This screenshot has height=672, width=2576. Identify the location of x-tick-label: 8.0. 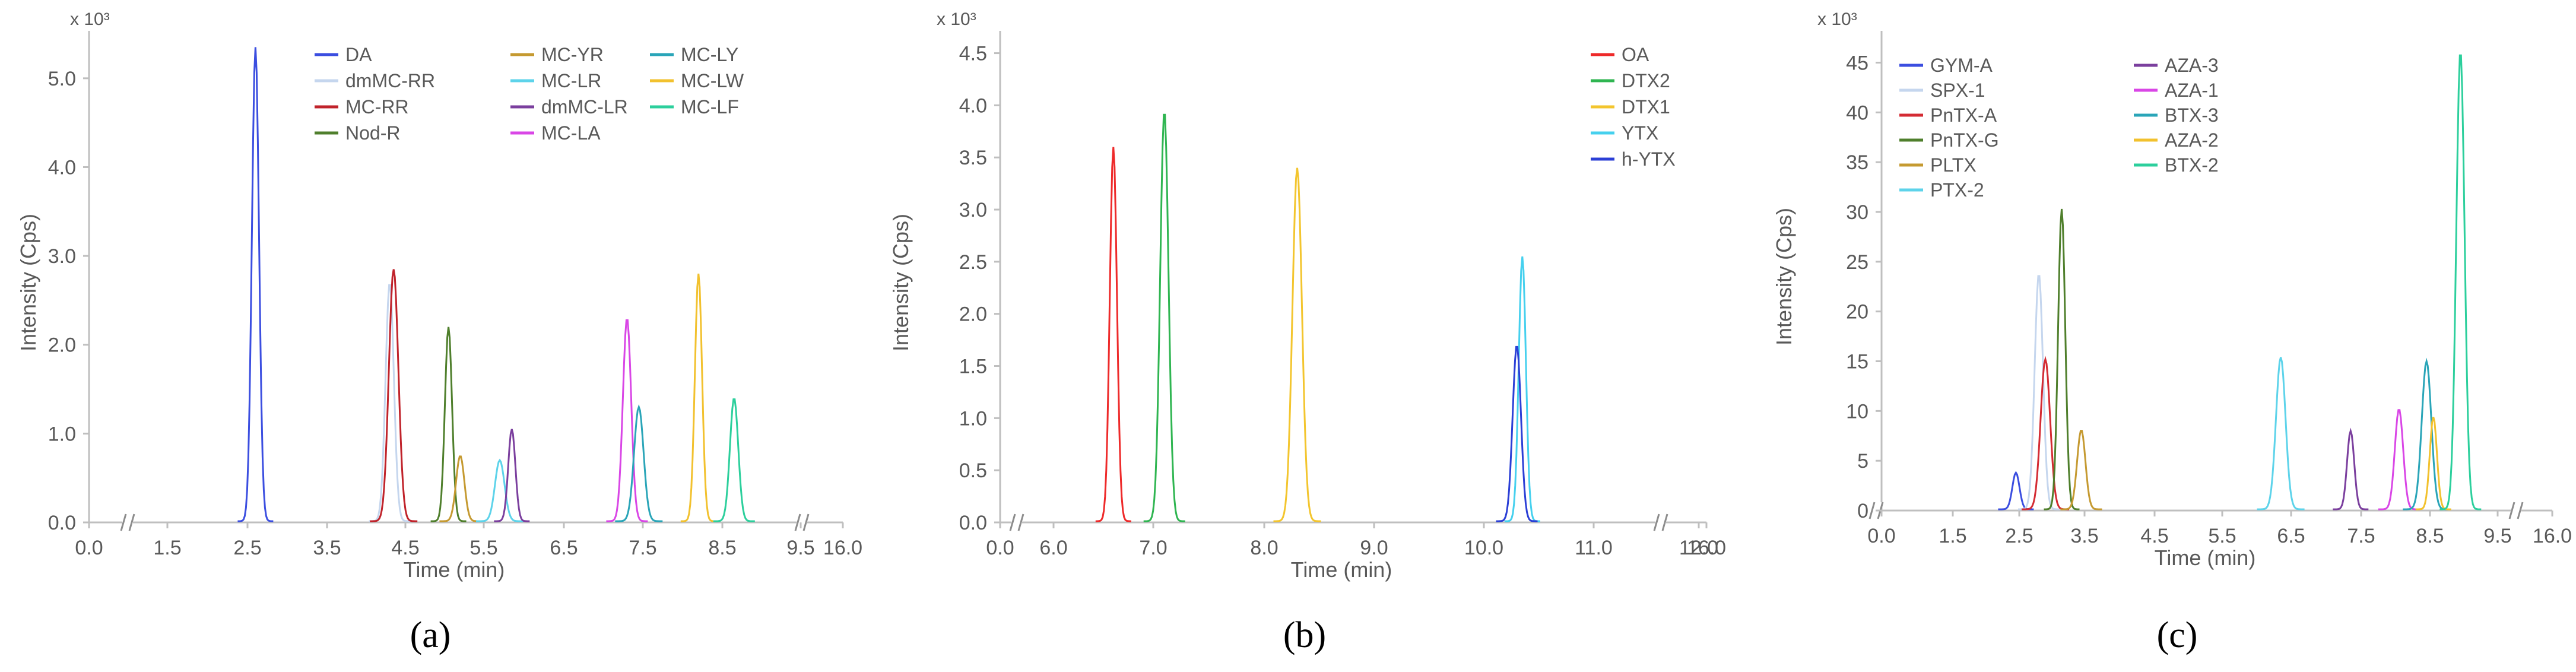
(1264, 548).